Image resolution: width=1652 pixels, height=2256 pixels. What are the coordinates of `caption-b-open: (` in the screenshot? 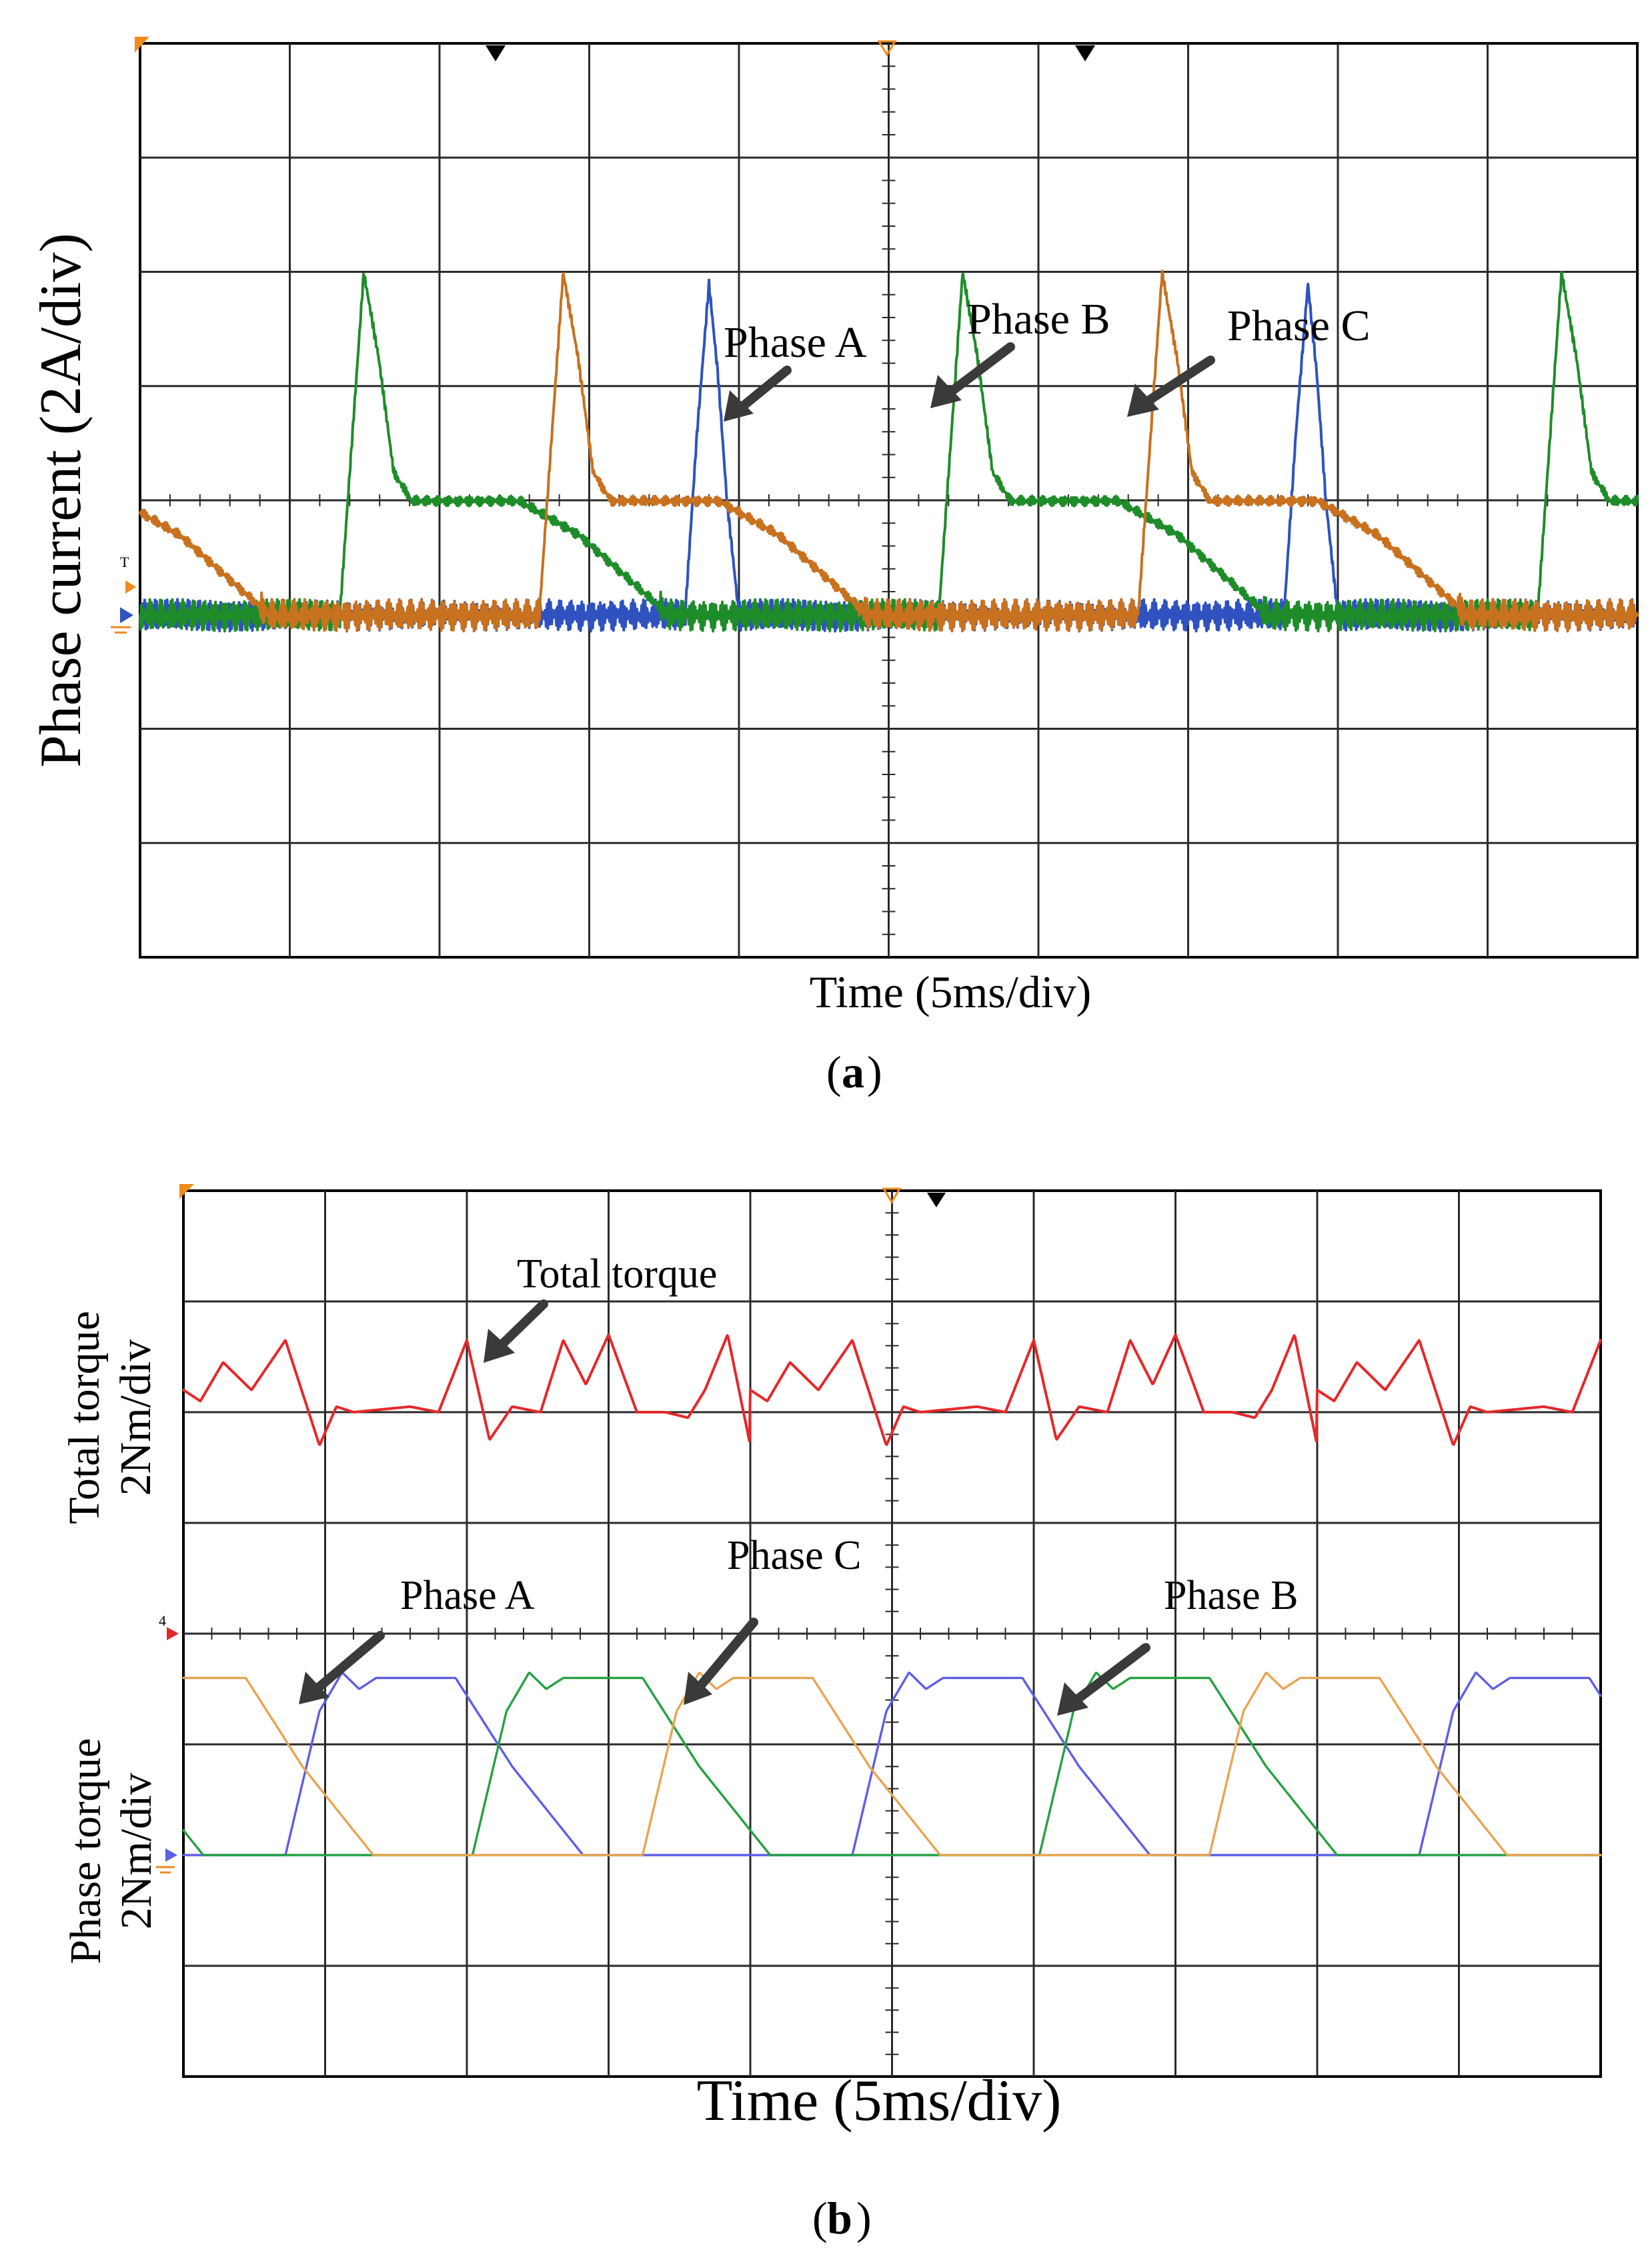 It's located at (820, 2218).